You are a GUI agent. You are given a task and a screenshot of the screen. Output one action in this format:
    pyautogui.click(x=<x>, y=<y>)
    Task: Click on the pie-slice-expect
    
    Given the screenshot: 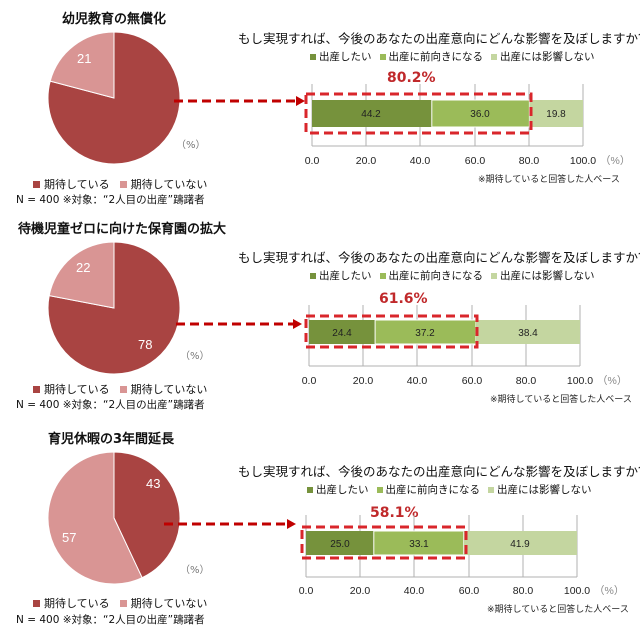 What is the action you would take?
    pyautogui.click(x=147, y=515)
    